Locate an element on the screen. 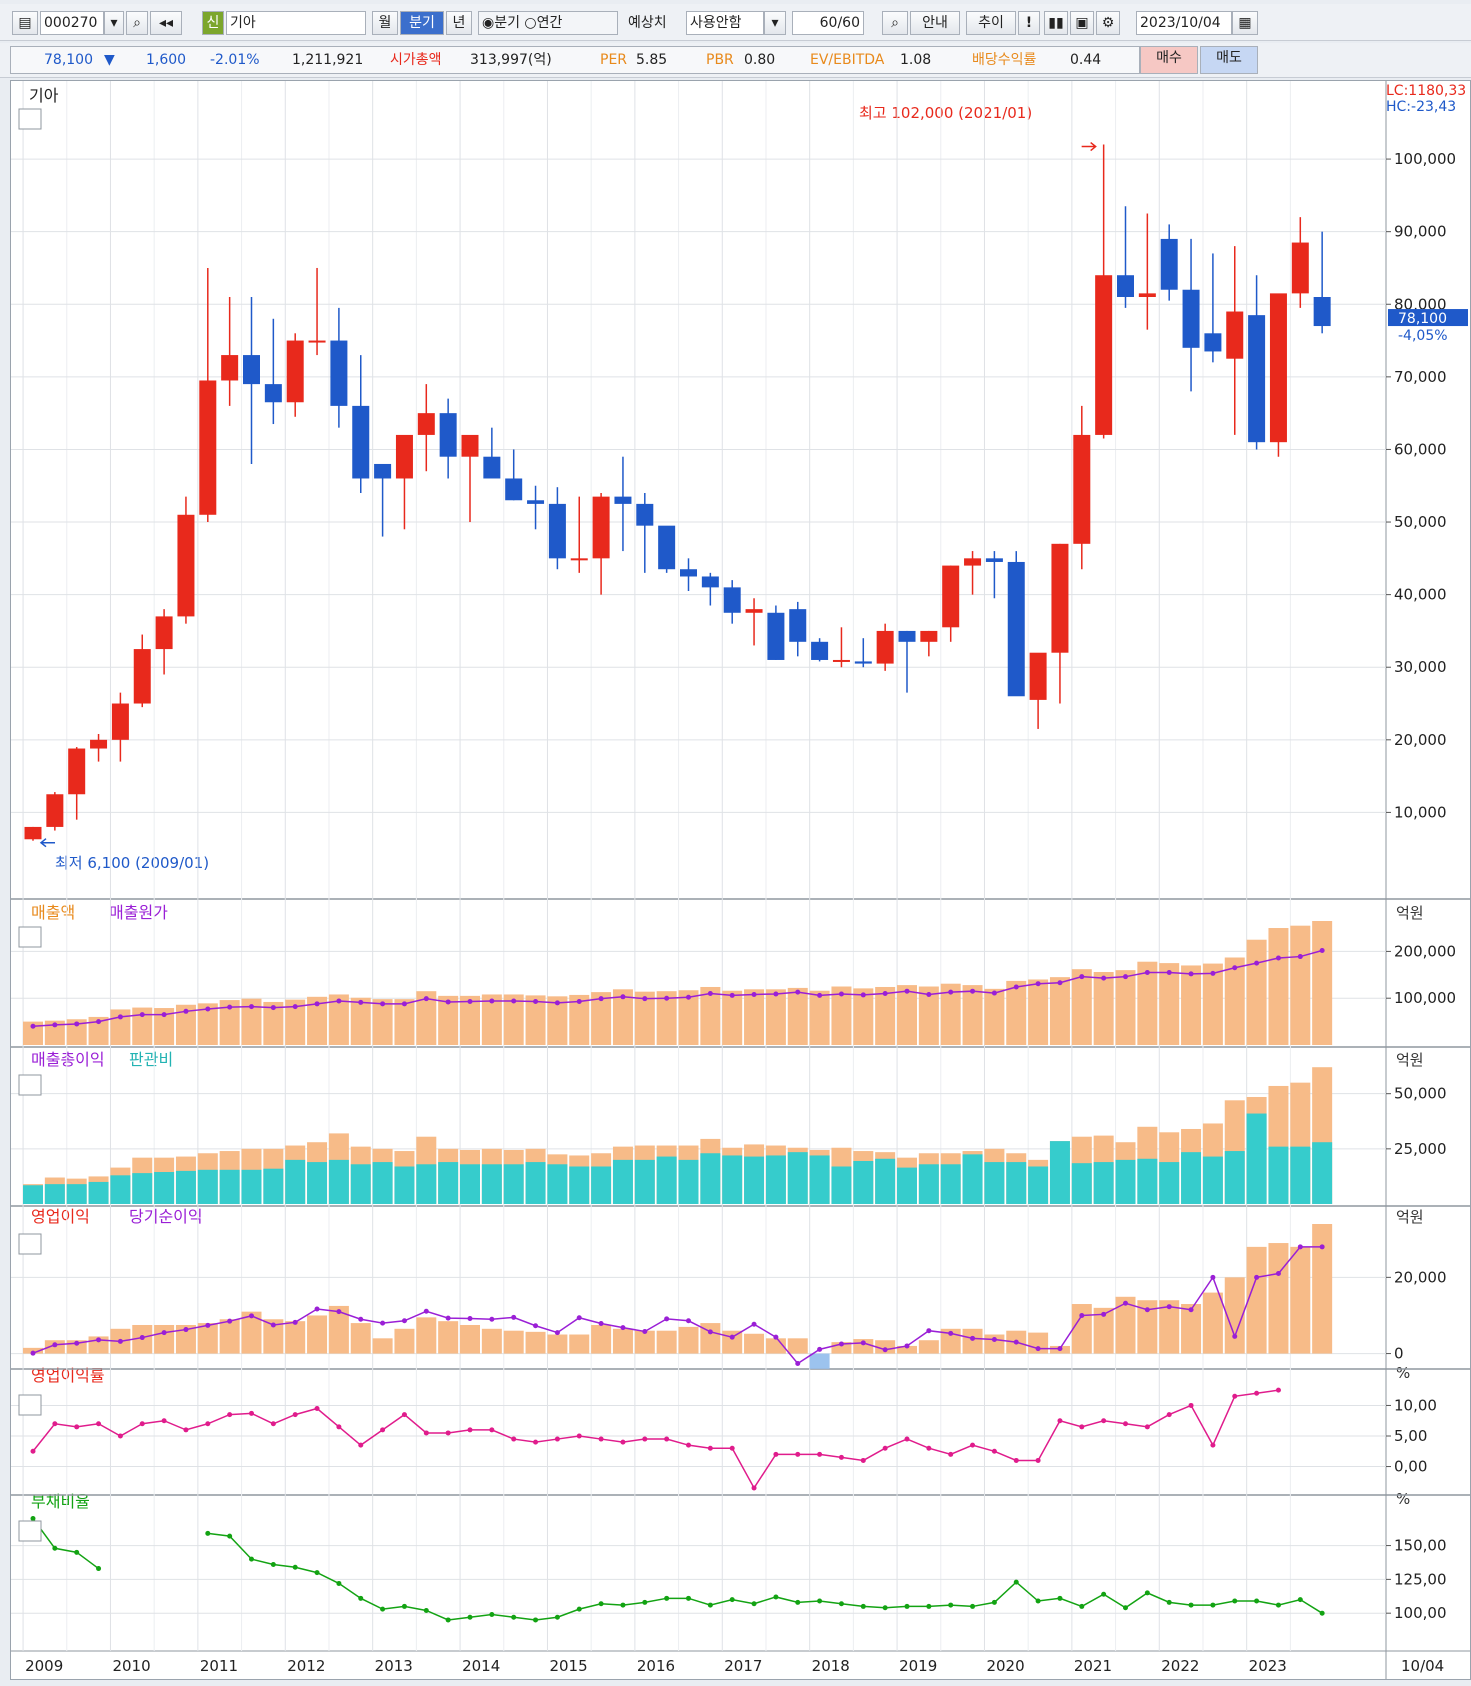  high-arrow-icon is located at coordinates (1089, 146).